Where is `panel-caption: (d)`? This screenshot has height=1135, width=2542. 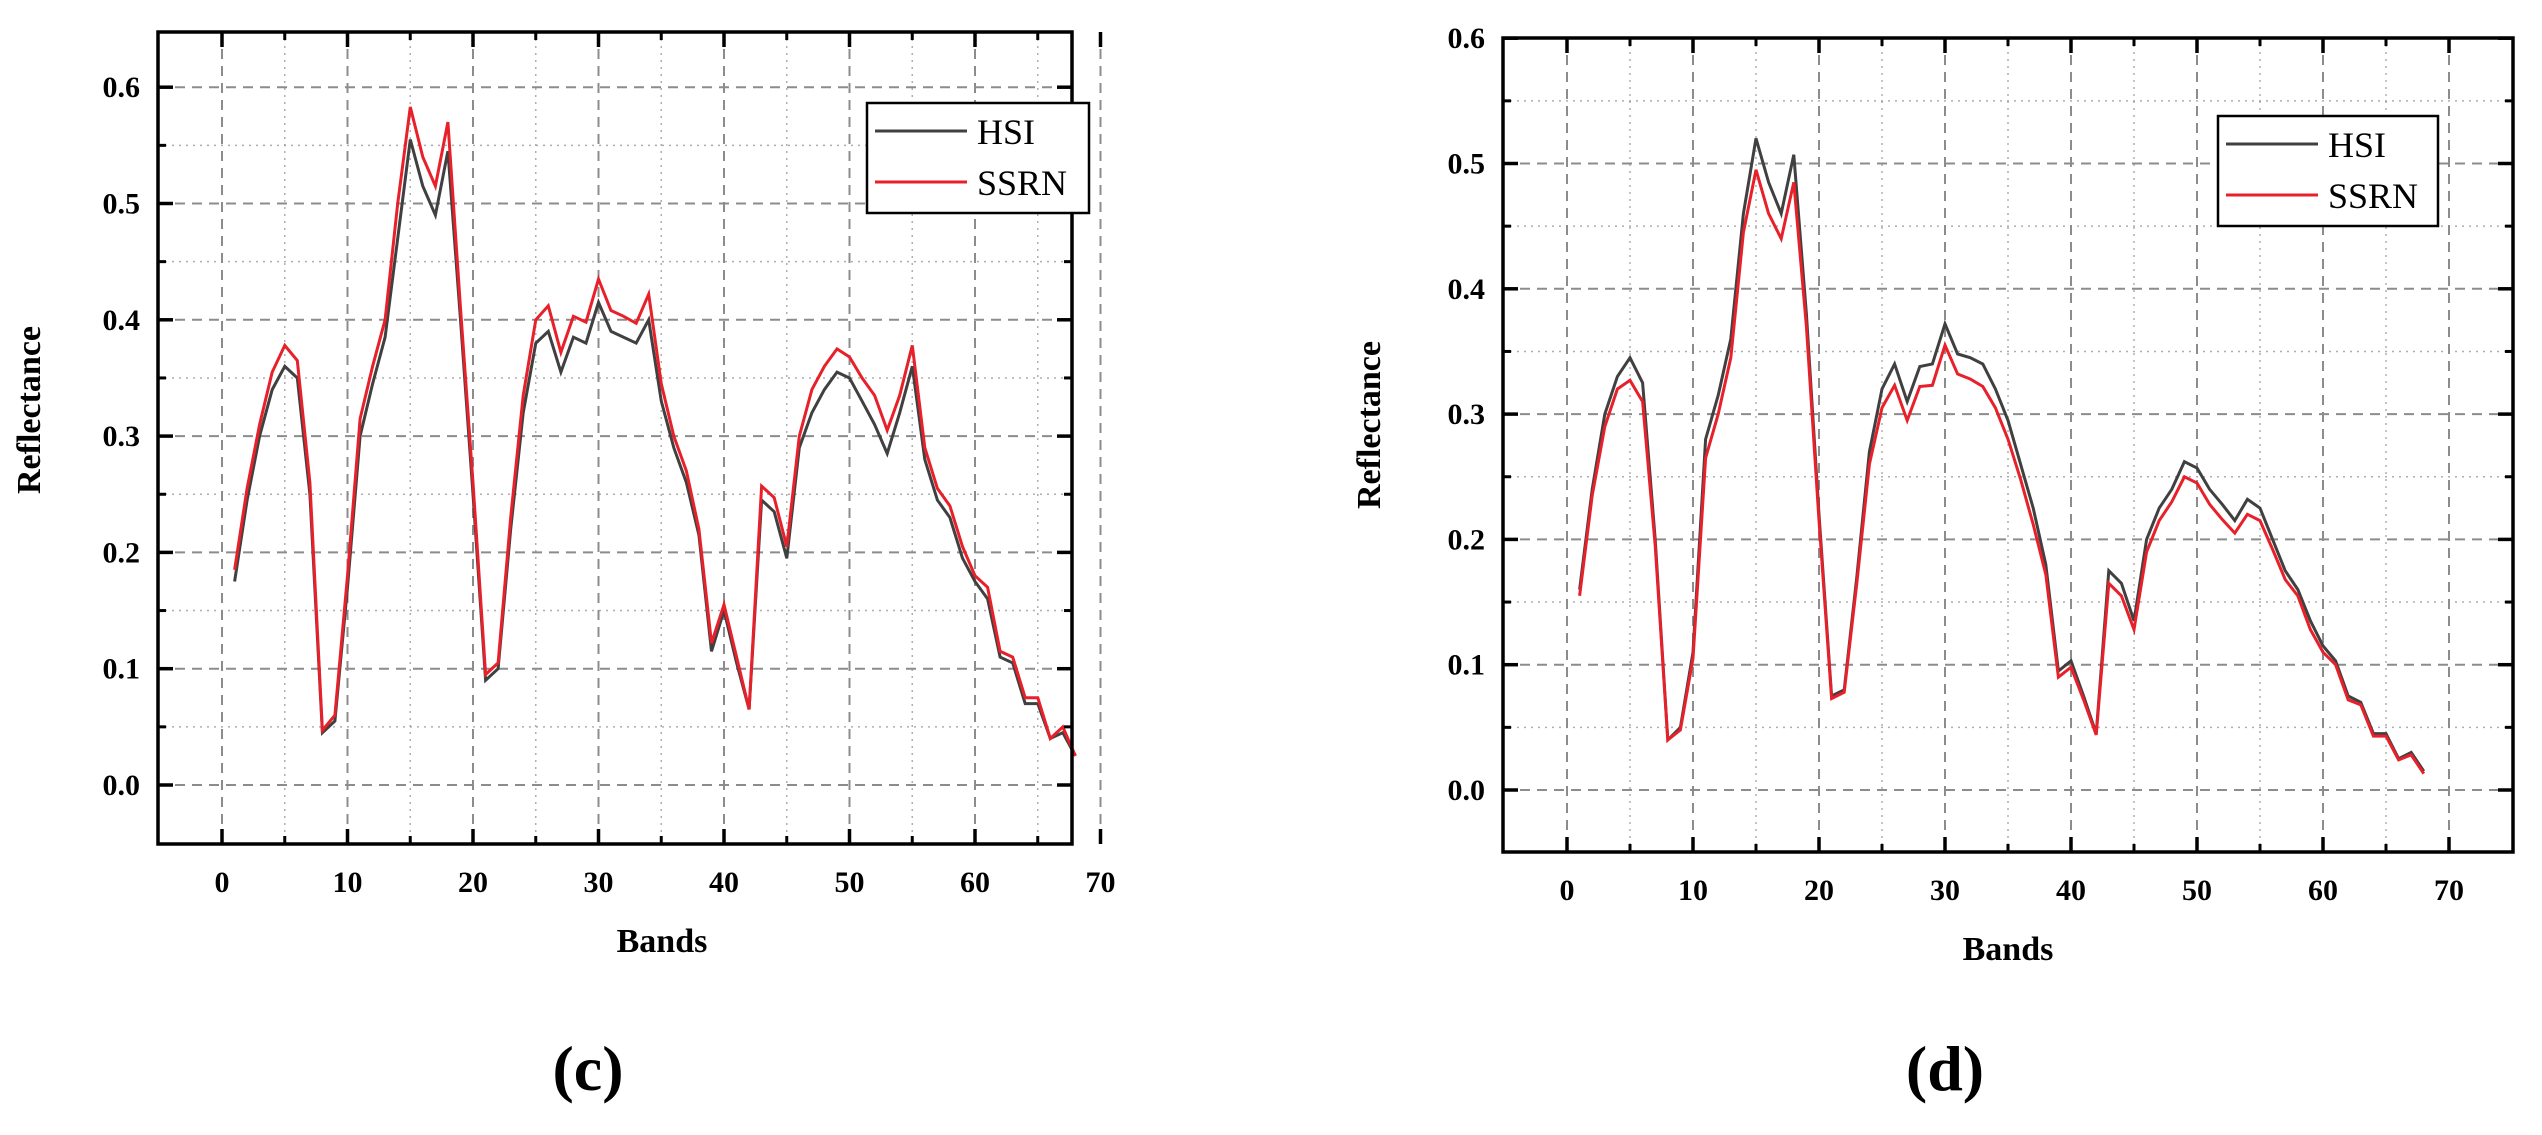
panel-caption: (d) is located at coordinates (1945, 1068).